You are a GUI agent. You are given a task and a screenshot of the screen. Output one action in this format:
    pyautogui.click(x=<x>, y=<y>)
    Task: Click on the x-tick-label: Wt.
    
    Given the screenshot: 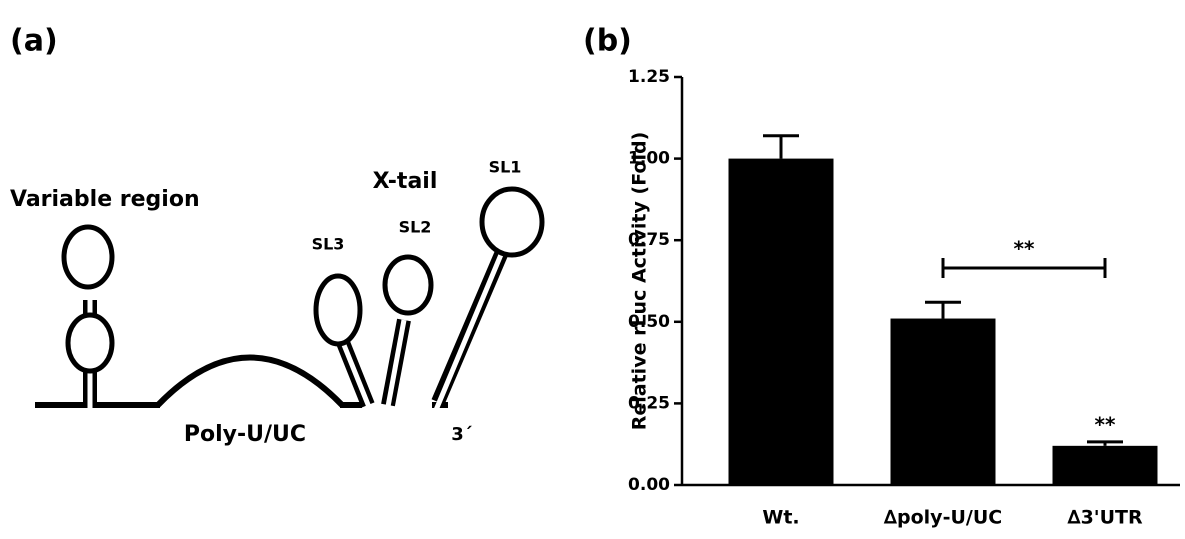 What is the action you would take?
    pyautogui.click(x=780, y=518)
    